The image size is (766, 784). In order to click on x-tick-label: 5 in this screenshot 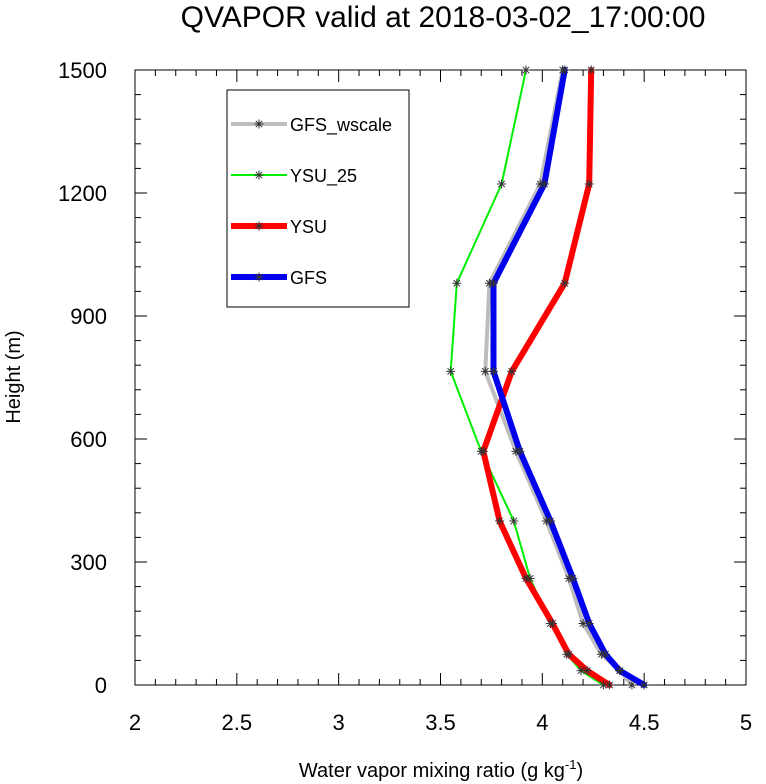, I will do `click(746, 722)`.